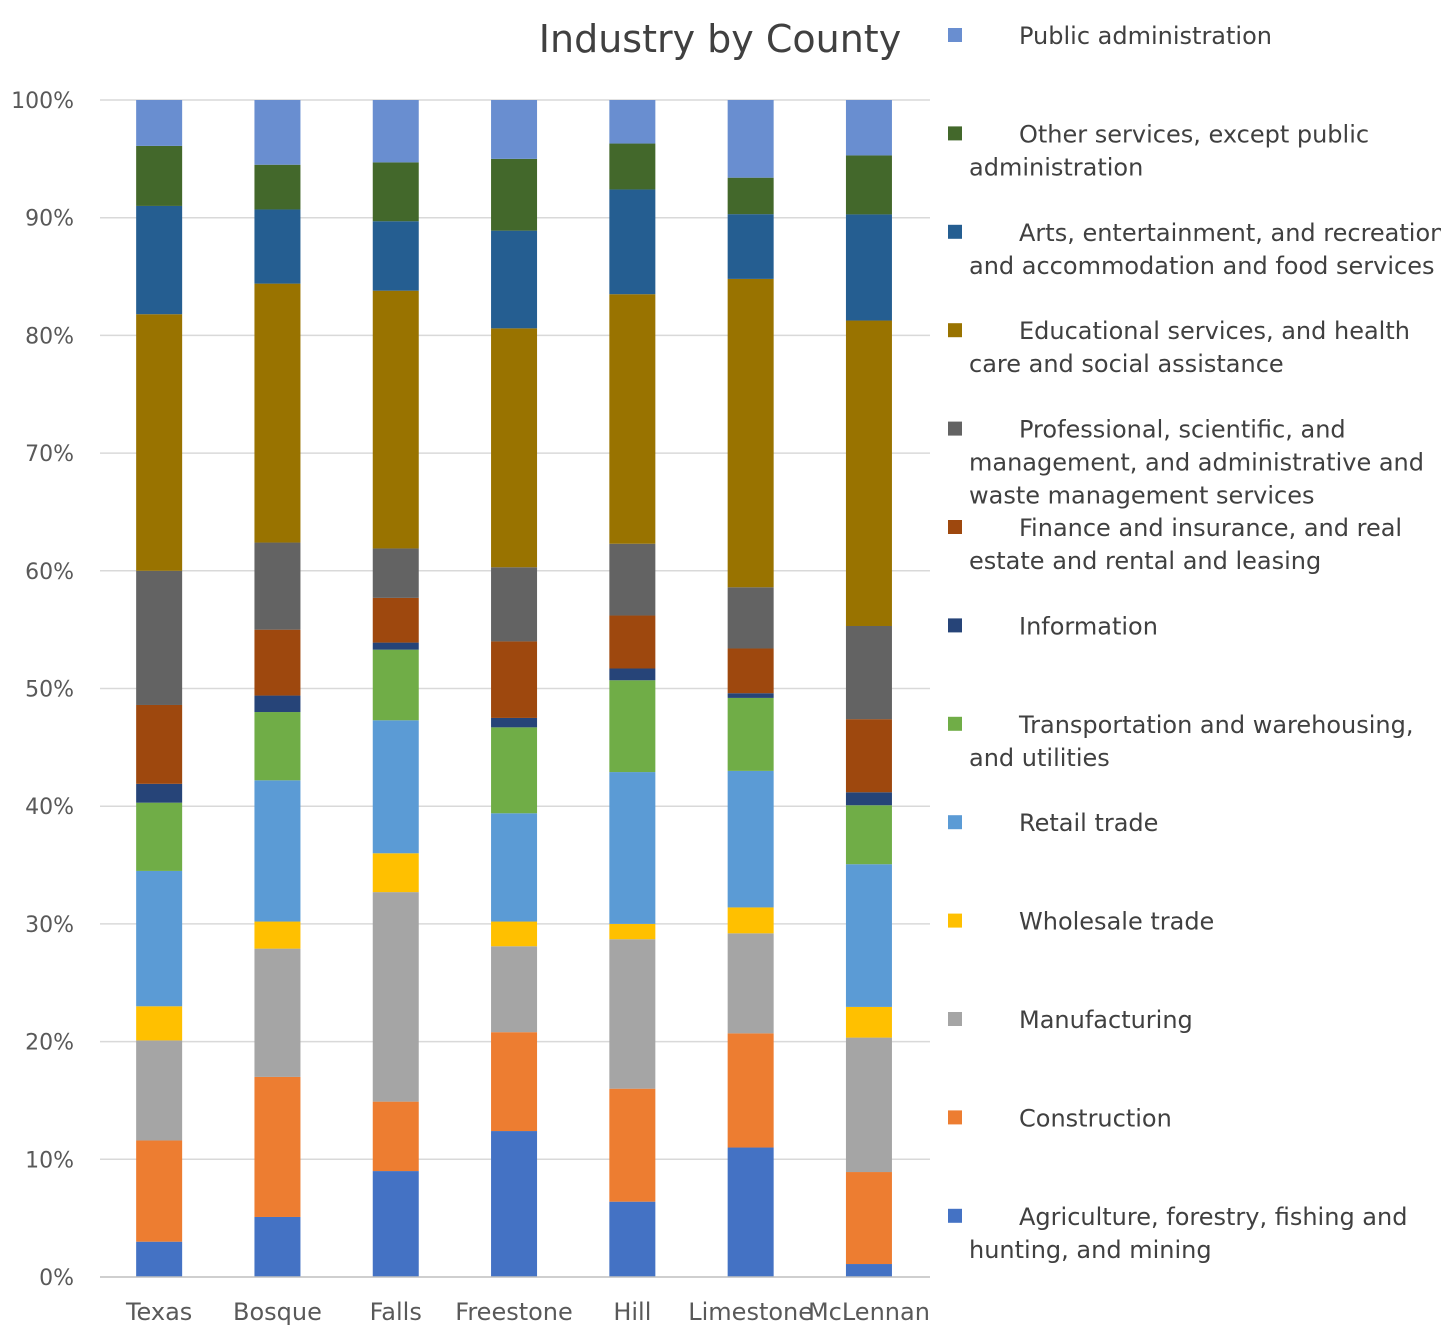 This screenshot has width=1441, height=1328. I want to click on legend-label: Other services, except public, so click(1194, 134).